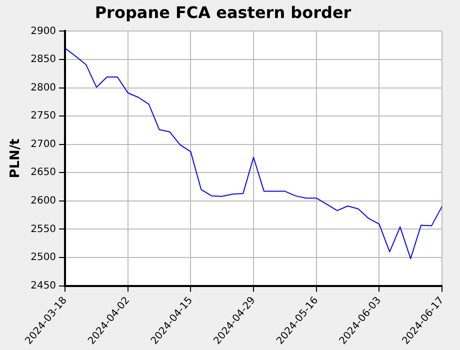  I want to click on y-tick-label: 2700, so click(43, 144).